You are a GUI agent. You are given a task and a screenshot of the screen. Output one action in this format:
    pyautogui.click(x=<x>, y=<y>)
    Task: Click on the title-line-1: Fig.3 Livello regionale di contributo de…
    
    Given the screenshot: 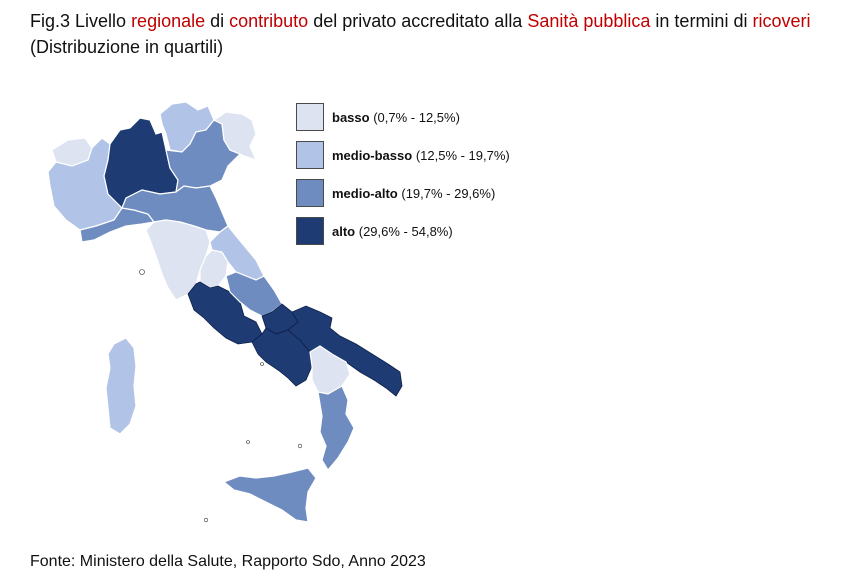 What is the action you would take?
    pyautogui.click(x=440, y=21)
    